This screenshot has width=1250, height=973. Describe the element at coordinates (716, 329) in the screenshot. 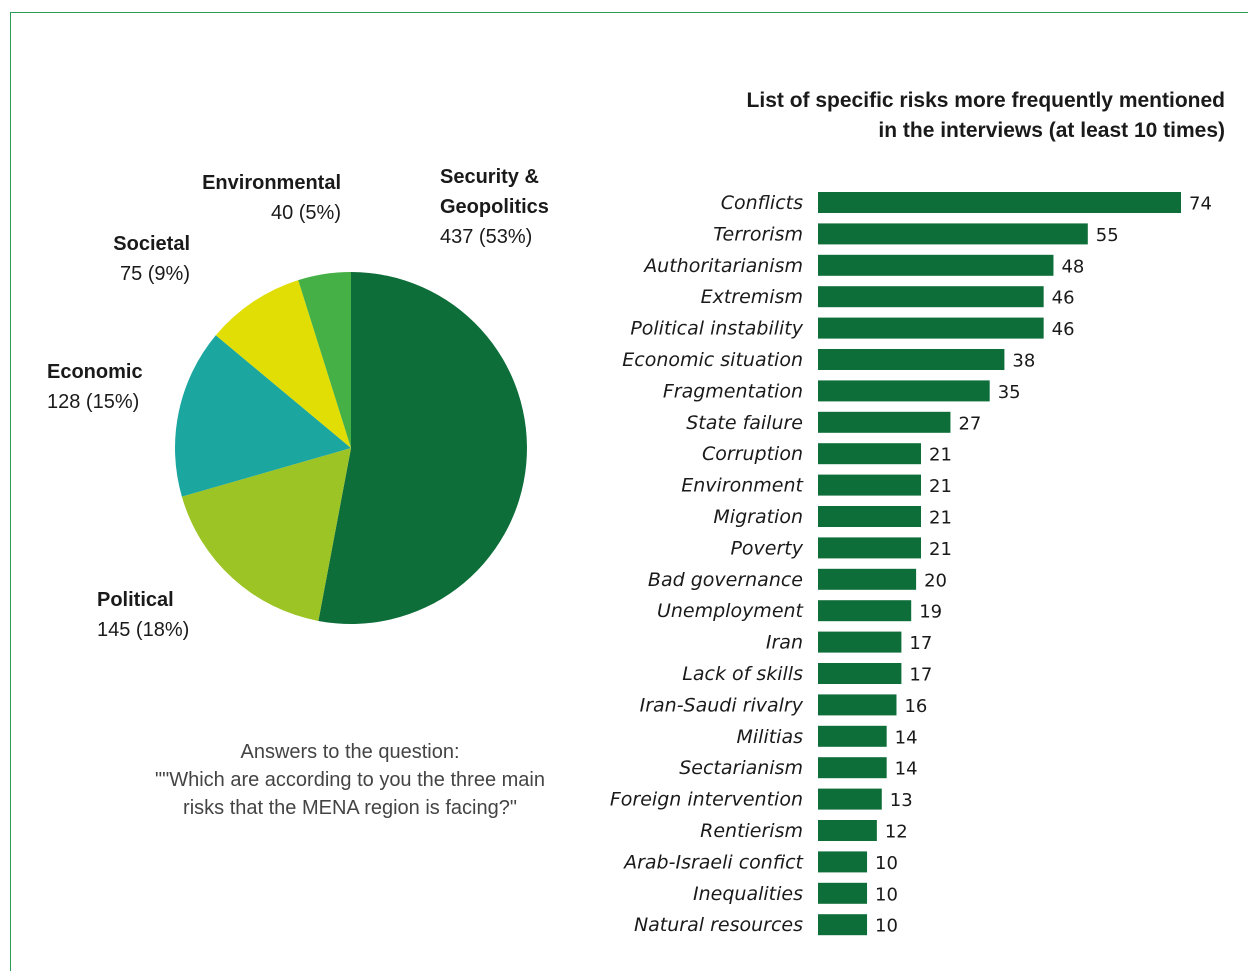

I see `bar-category-label: Political instability` at that location.